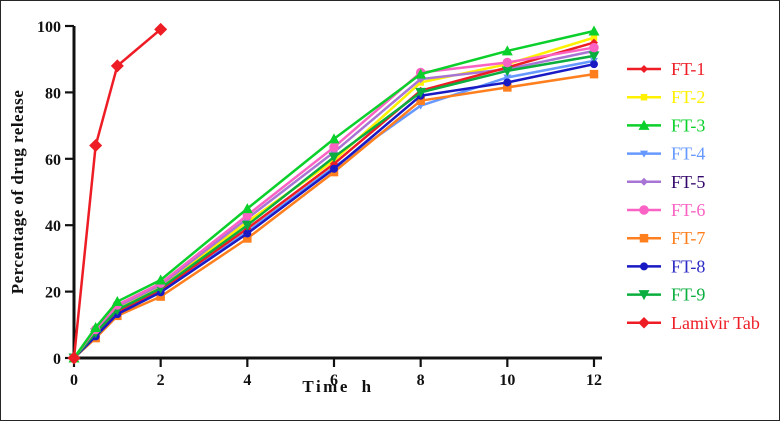 This screenshot has width=780, height=421. Describe the element at coordinates (688, 295) in the screenshot. I see `legend-label-ft-9: FT-9` at that location.